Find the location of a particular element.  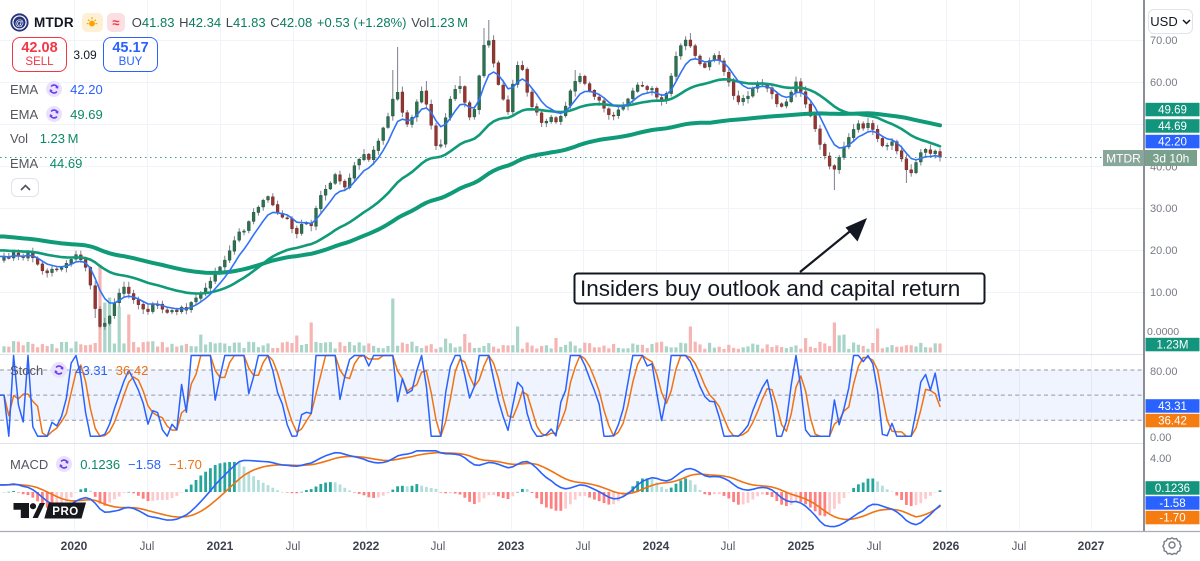

svg-text: 0.1236 is located at coordinates (1172, 489).